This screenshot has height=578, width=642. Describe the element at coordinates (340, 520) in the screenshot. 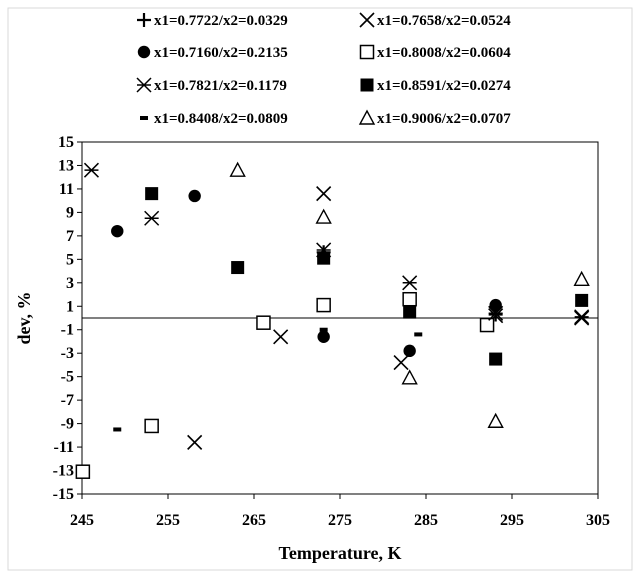

I see `x-tick-label: 275` at that location.